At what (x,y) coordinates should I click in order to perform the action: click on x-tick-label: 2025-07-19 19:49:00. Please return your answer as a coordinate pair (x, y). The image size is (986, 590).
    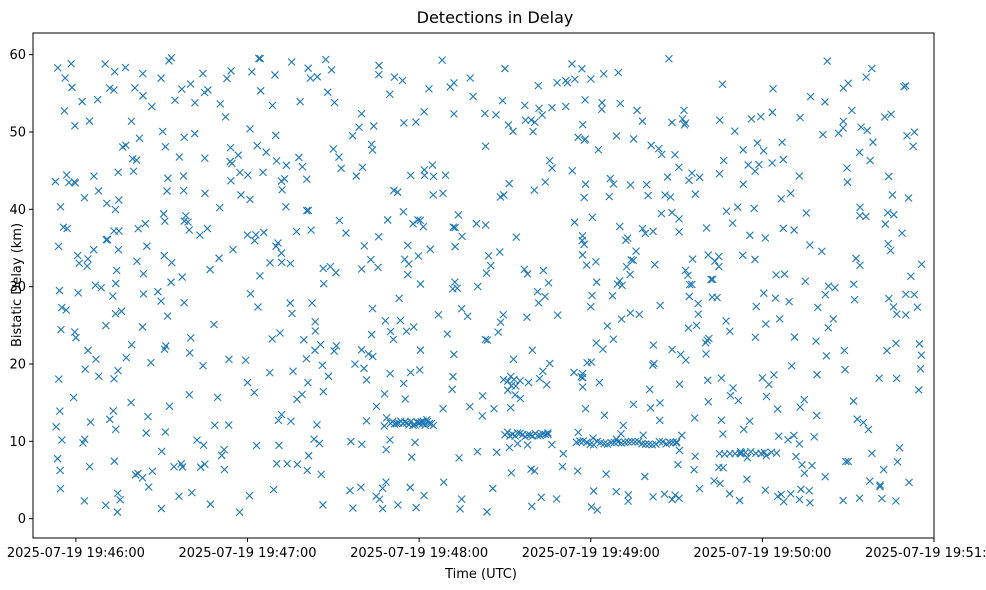
    Looking at the image, I should click on (591, 553).